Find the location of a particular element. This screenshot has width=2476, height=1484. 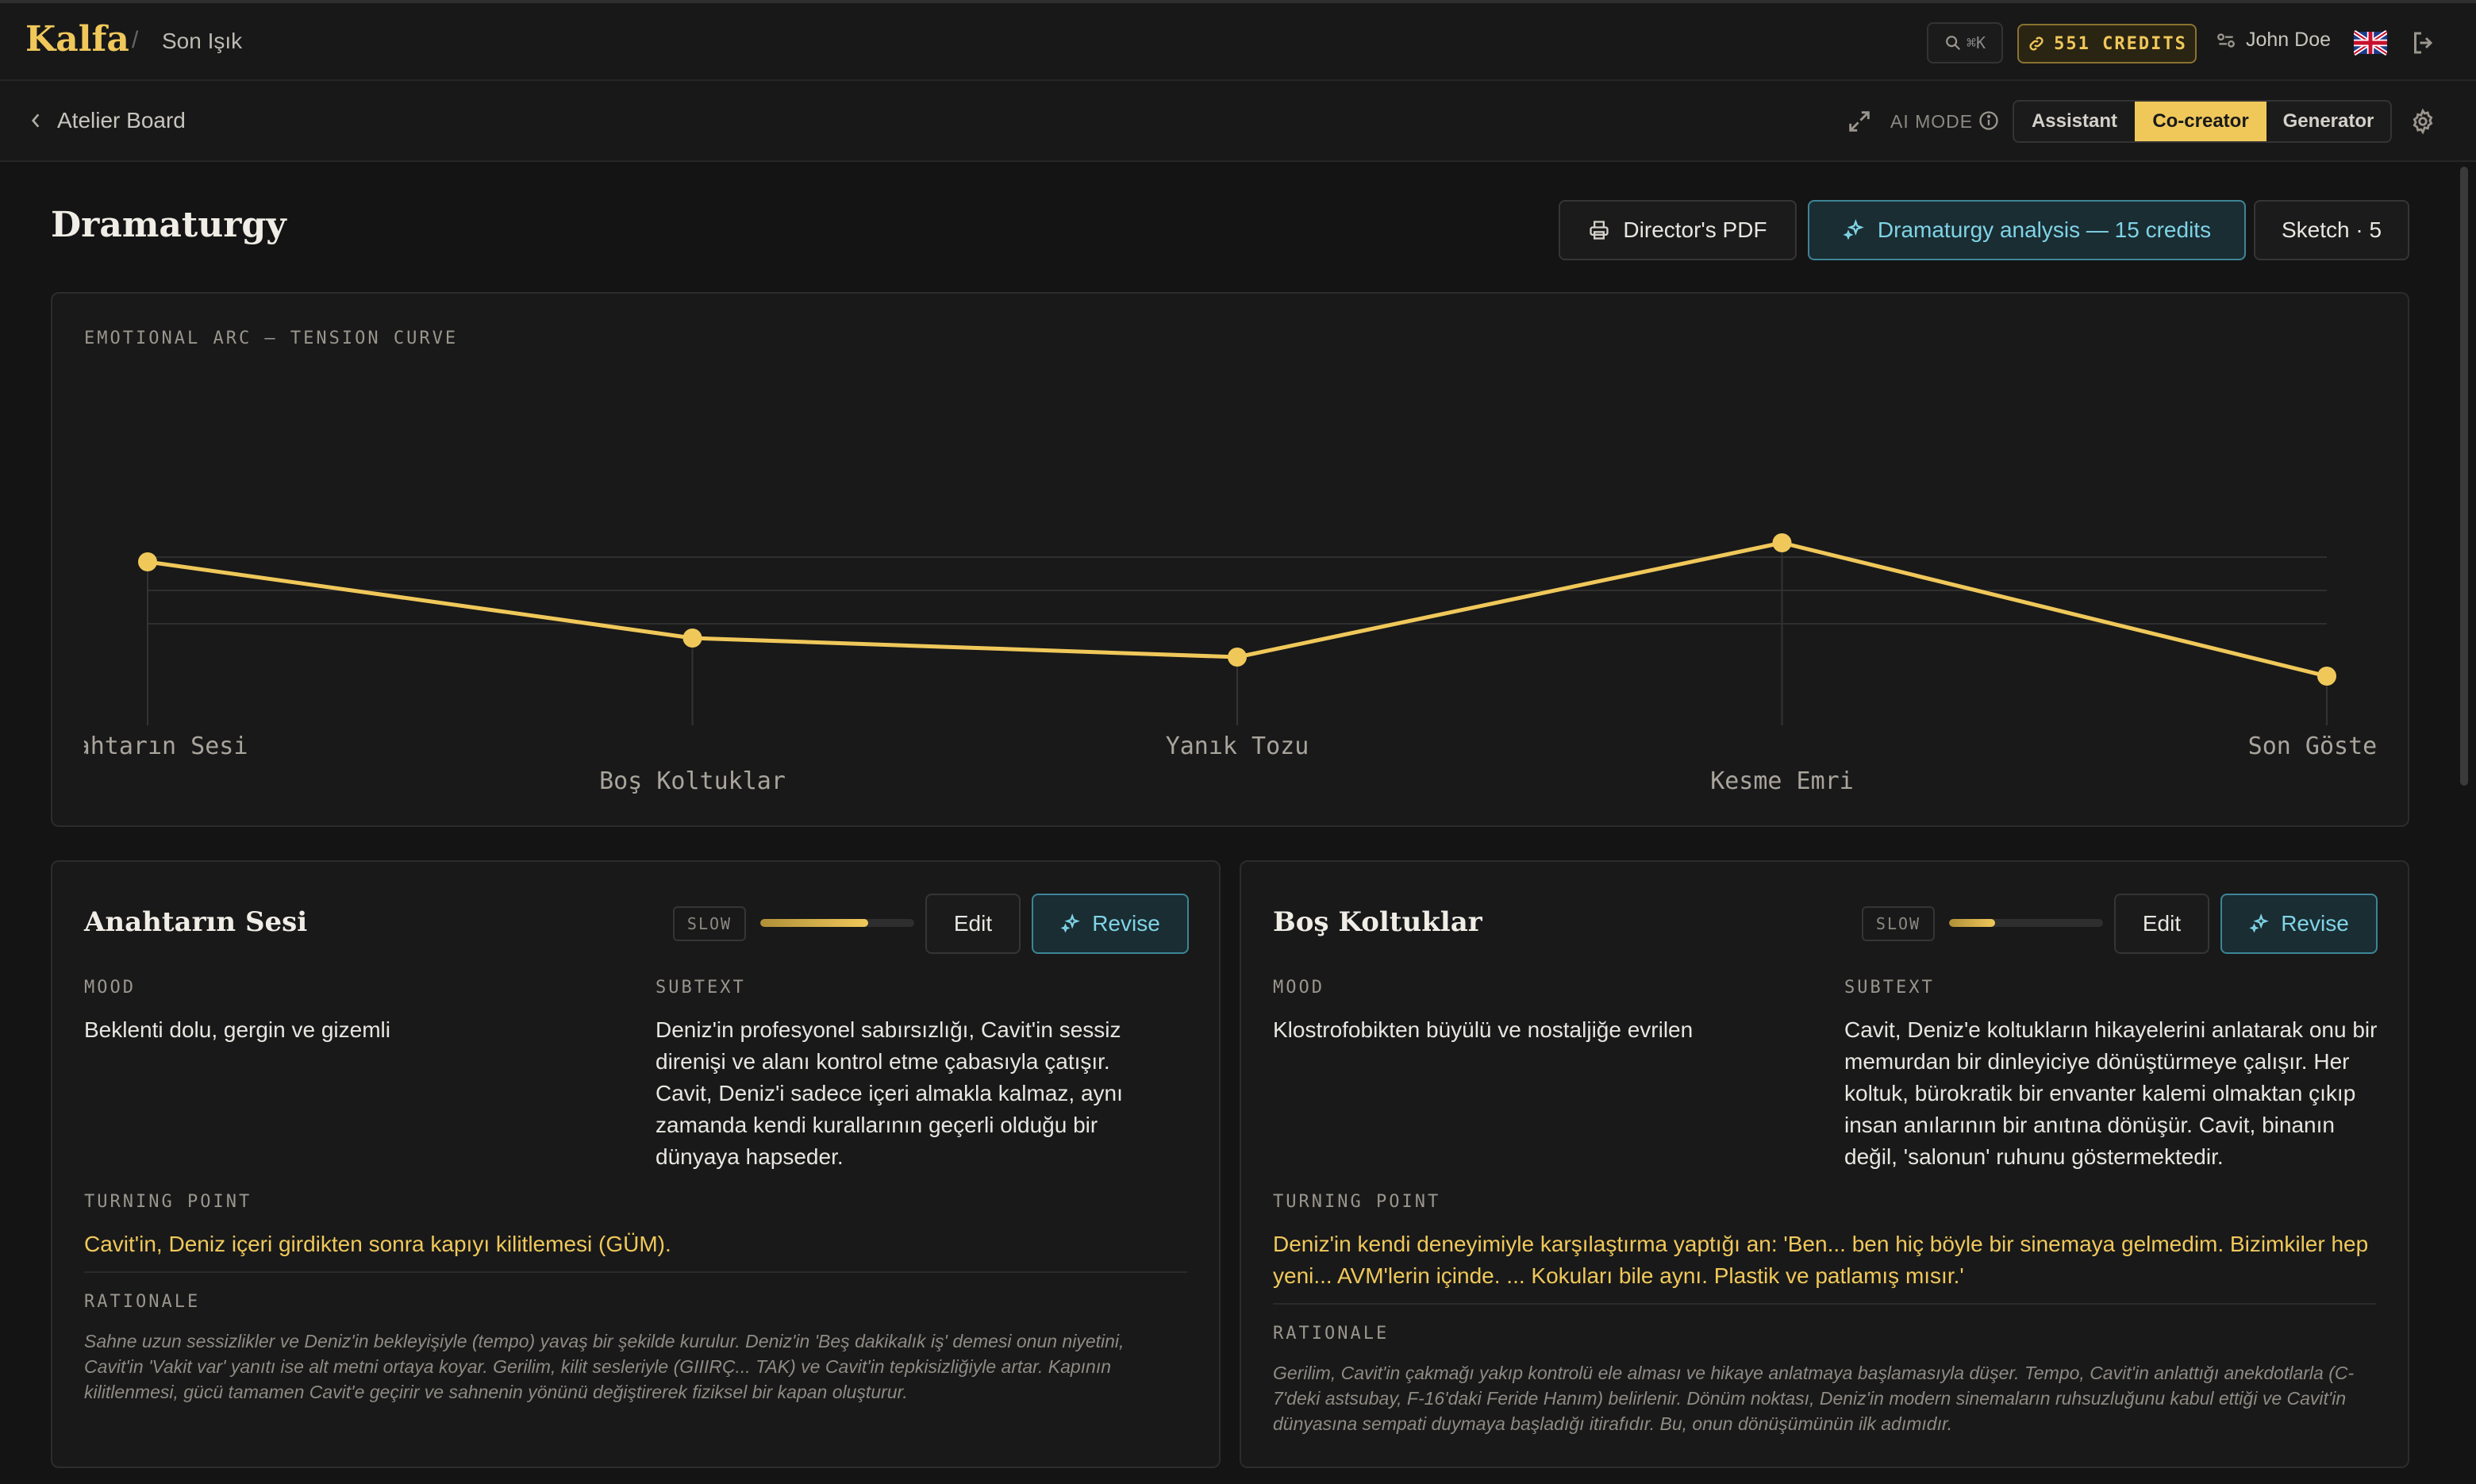

back-link: Atelier Board is located at coordinates (108, 120).